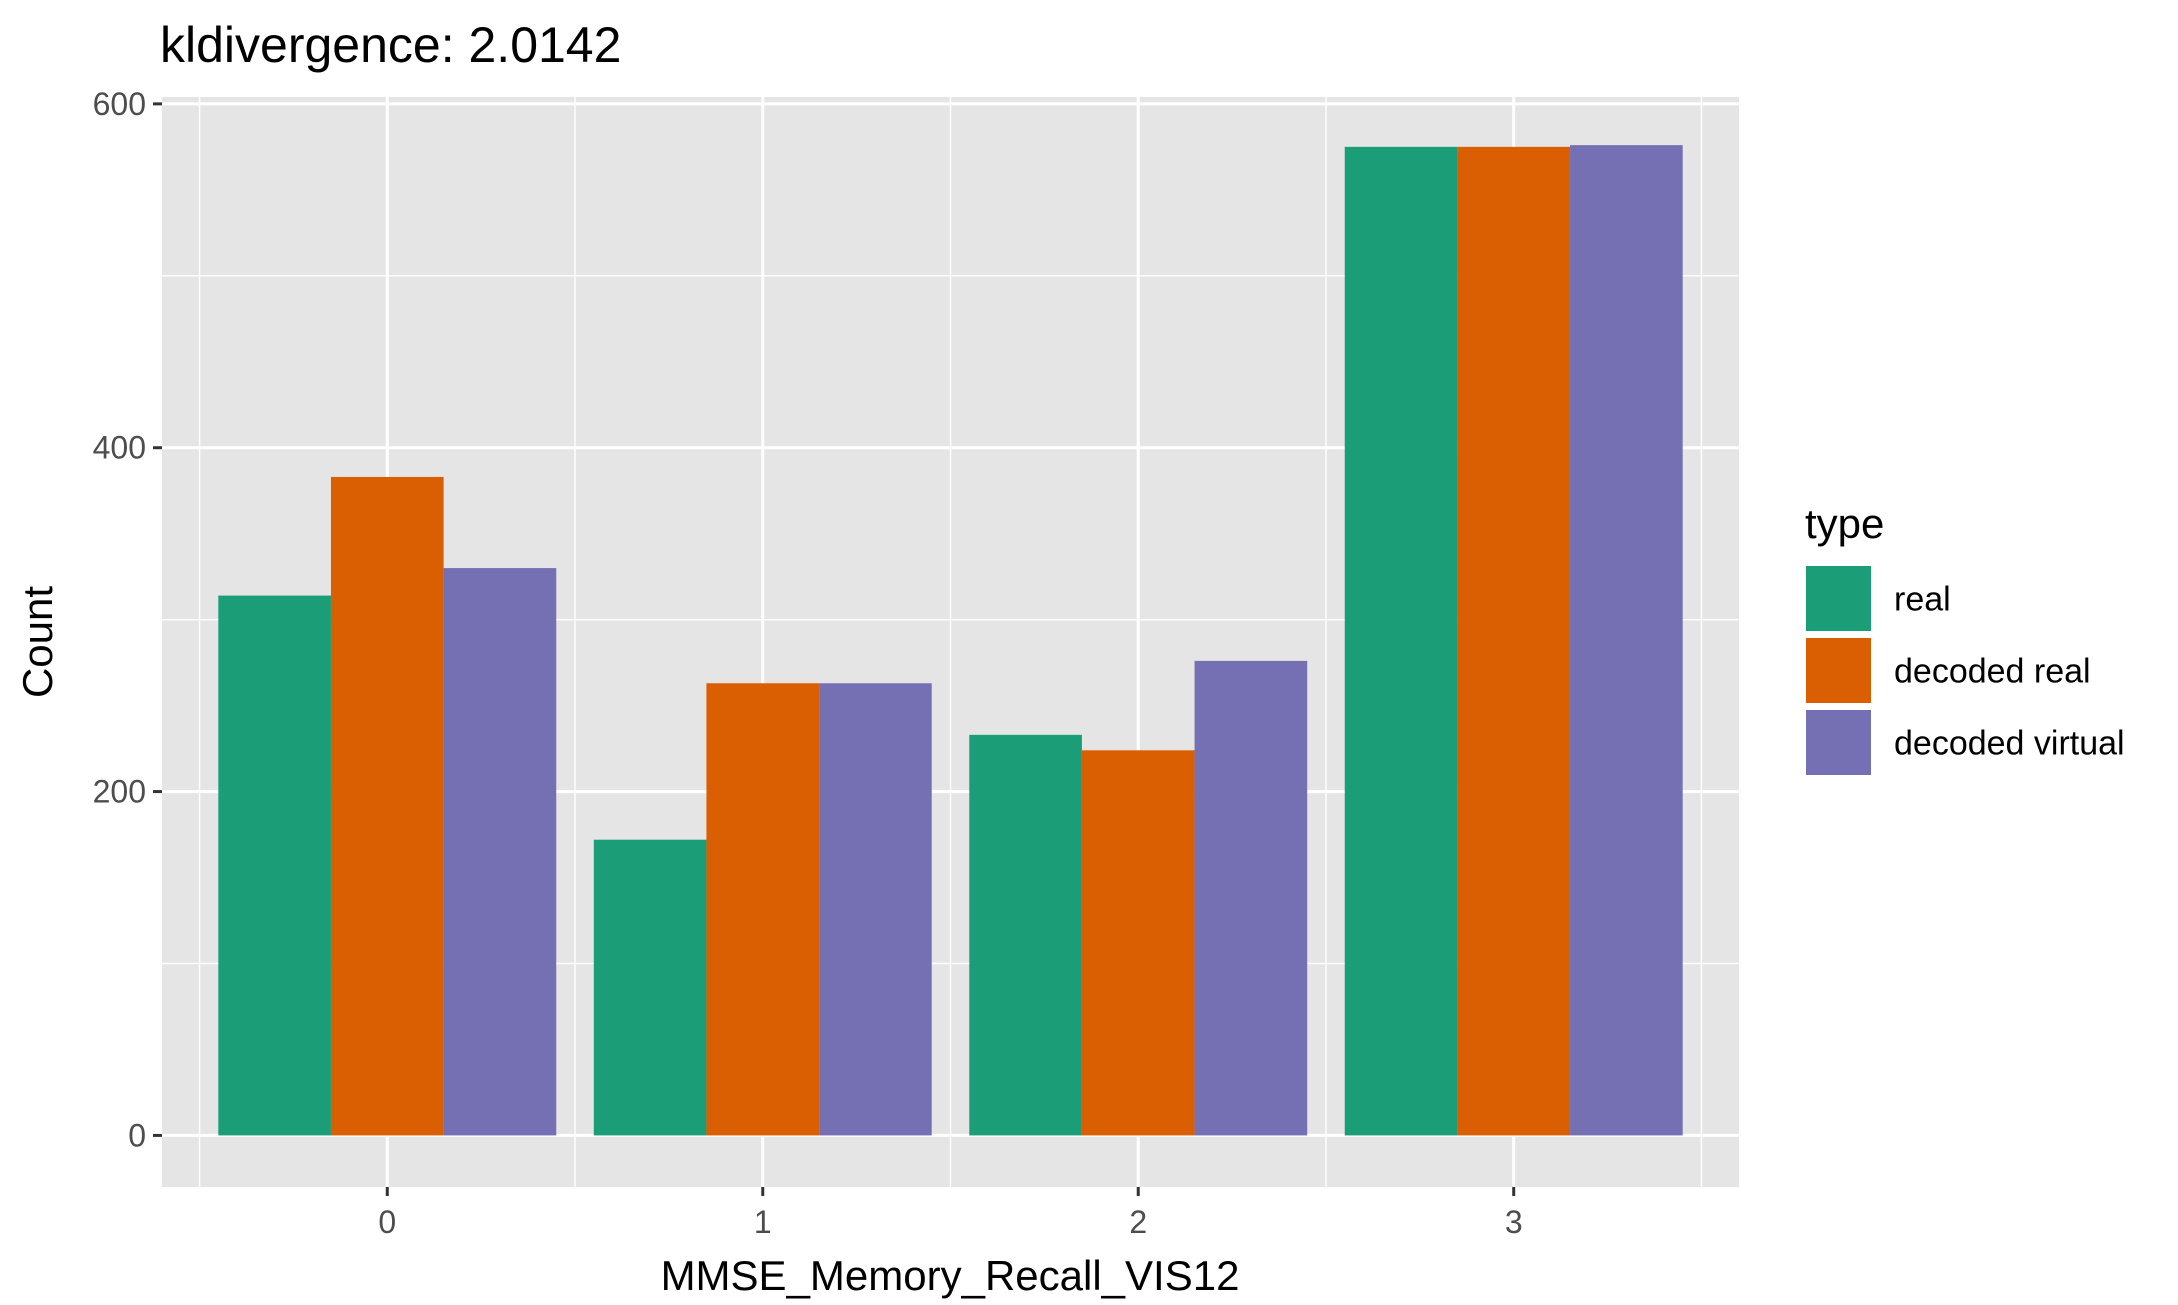 The image size is (2178, 1305). What do you see at coordinates (119, 792) in the screenshot?
I see `y-tick-label: 200` at bounding box center [119, 792].